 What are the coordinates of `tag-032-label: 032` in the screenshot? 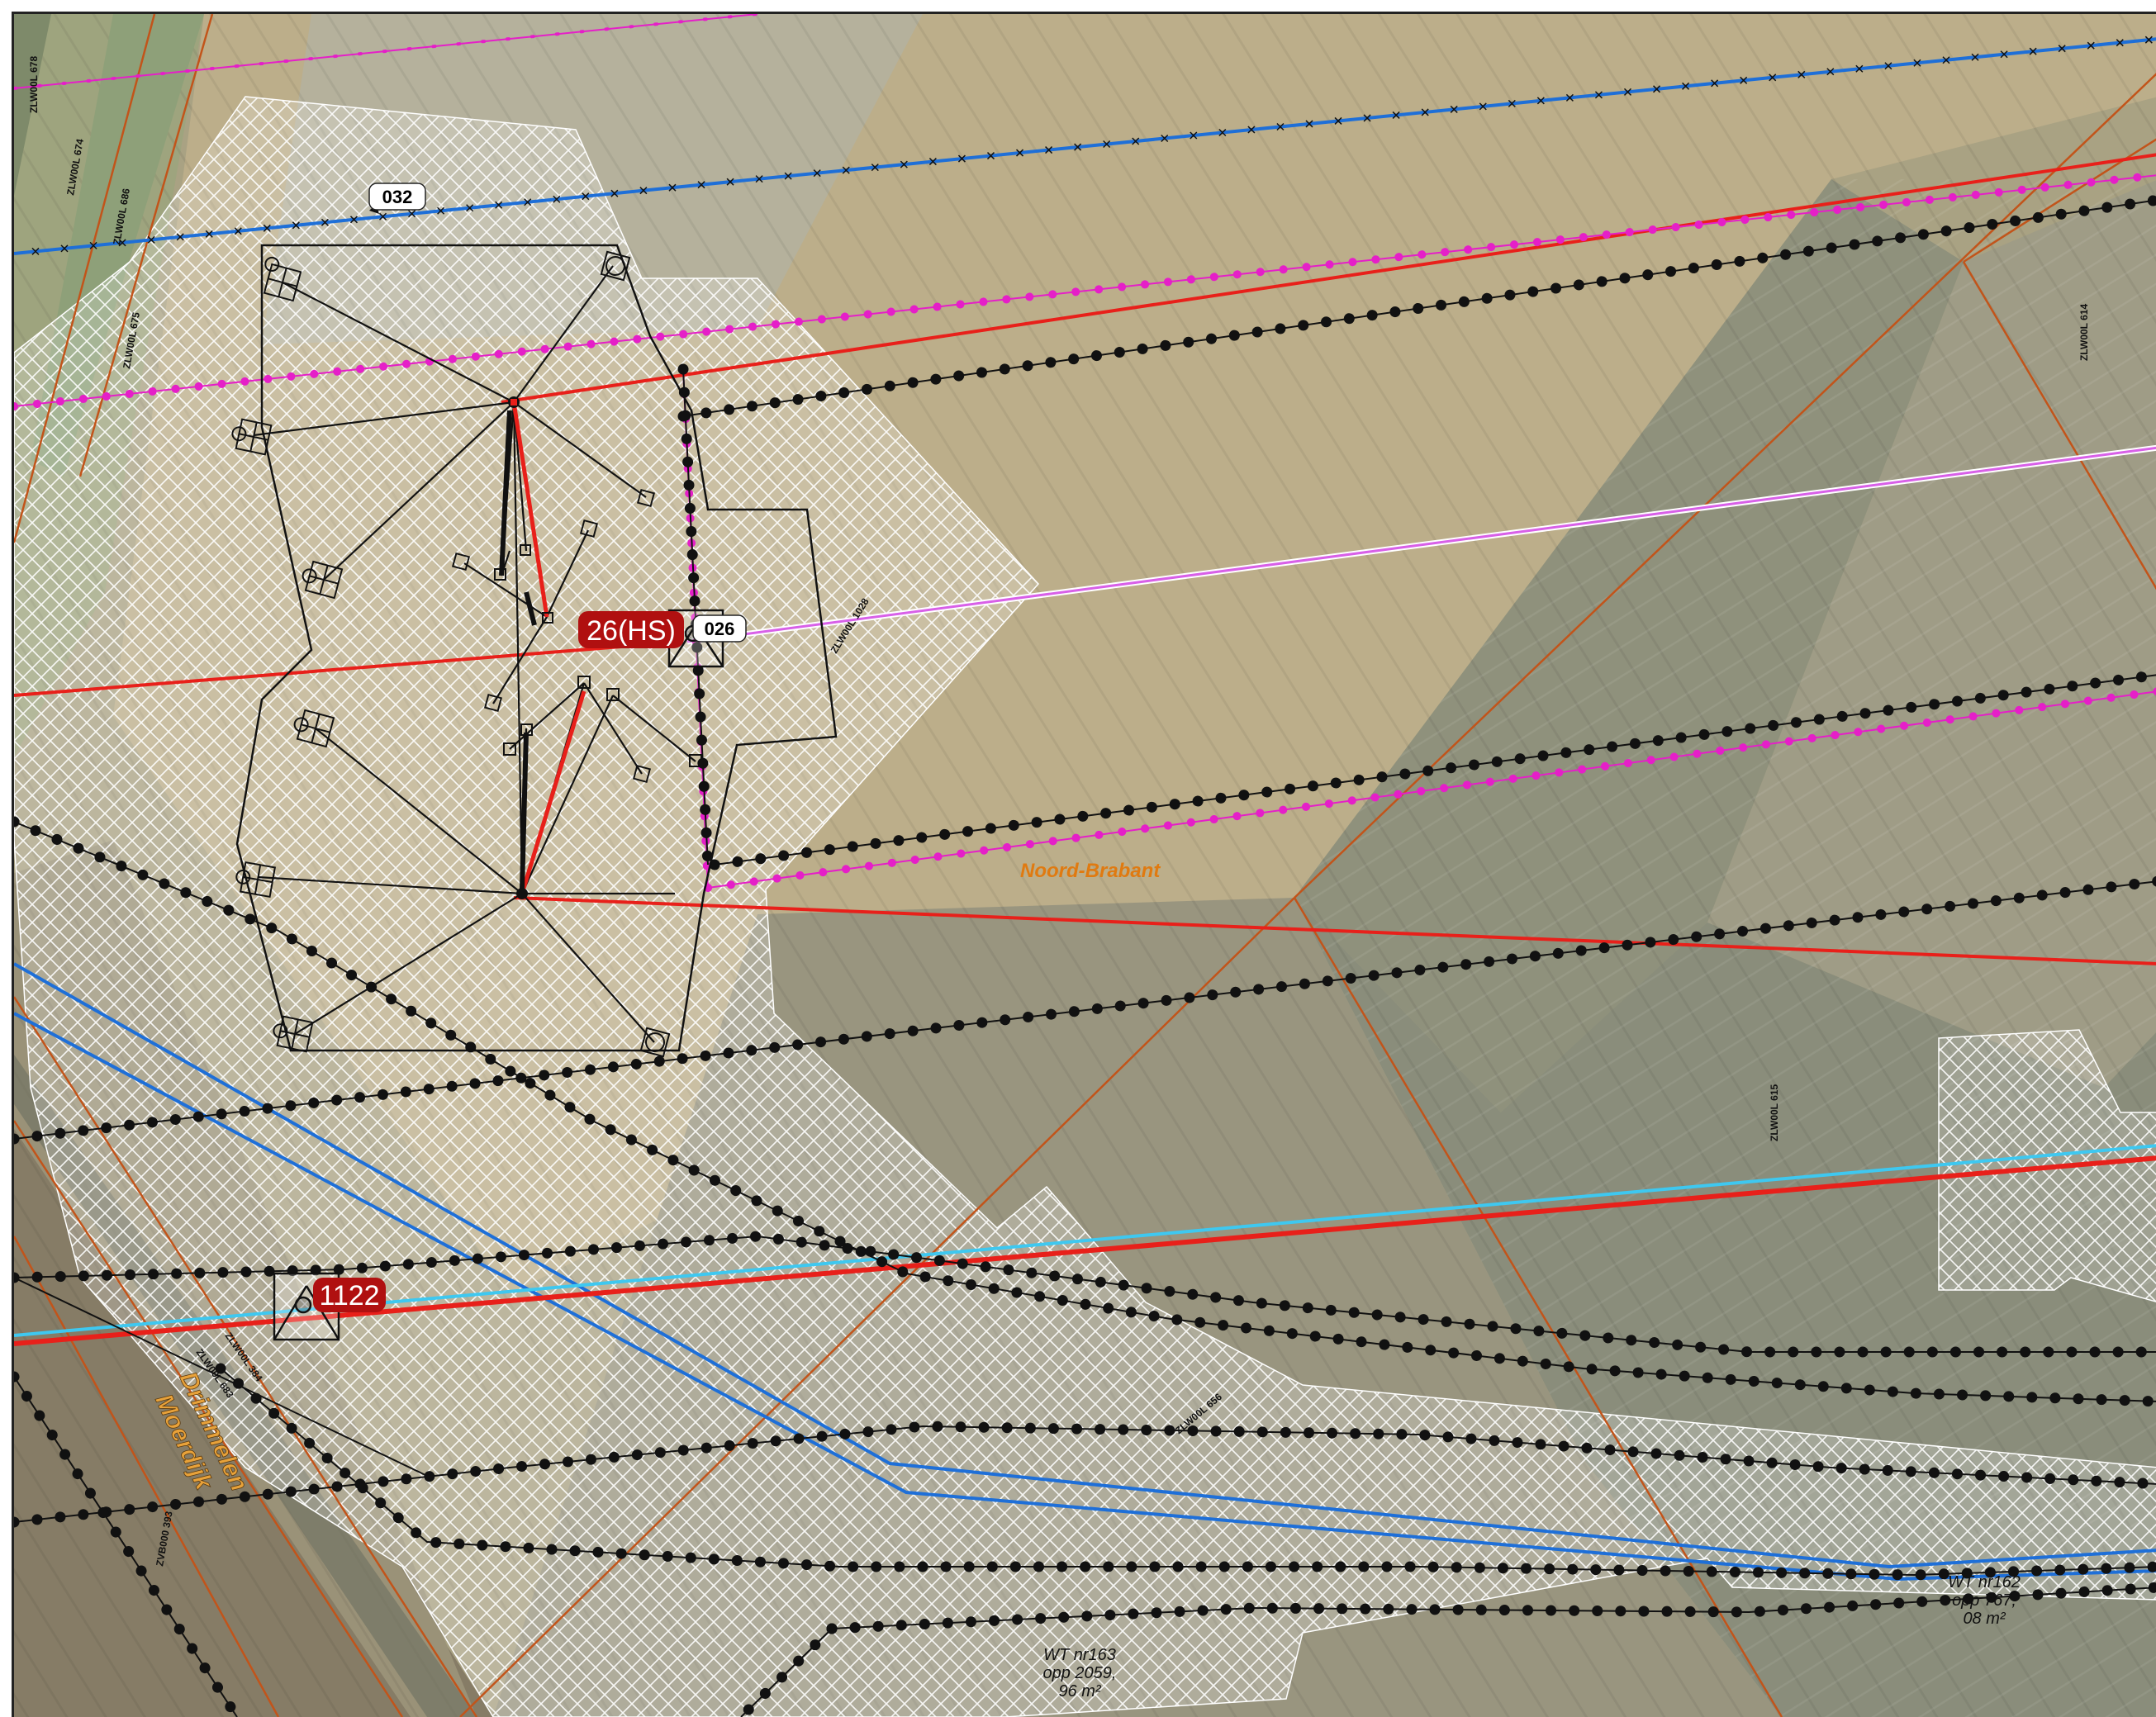 It's located at (398, 197).